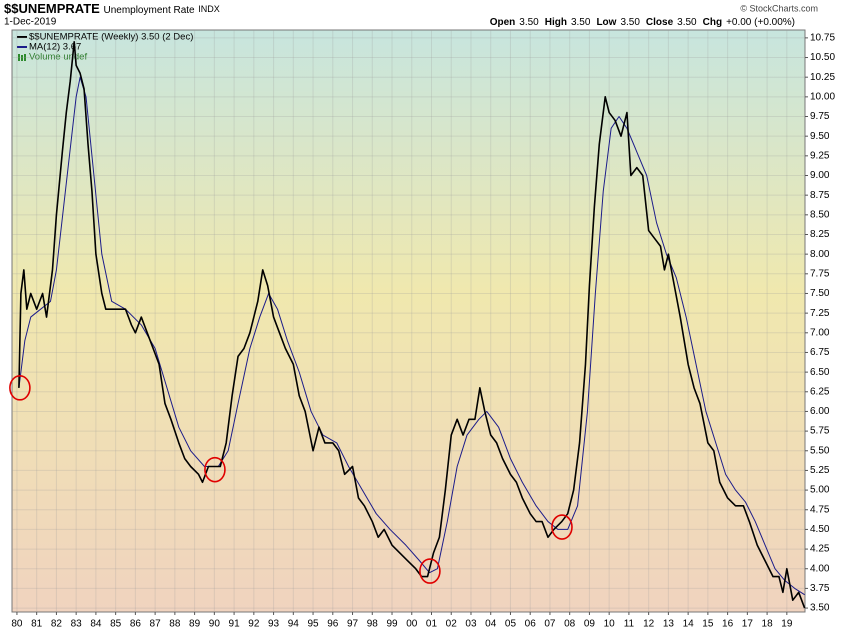 Image resolution: width=850 pixels, height=638 pixels. I want to click on x-tick-label: 98, so click(373, 624).